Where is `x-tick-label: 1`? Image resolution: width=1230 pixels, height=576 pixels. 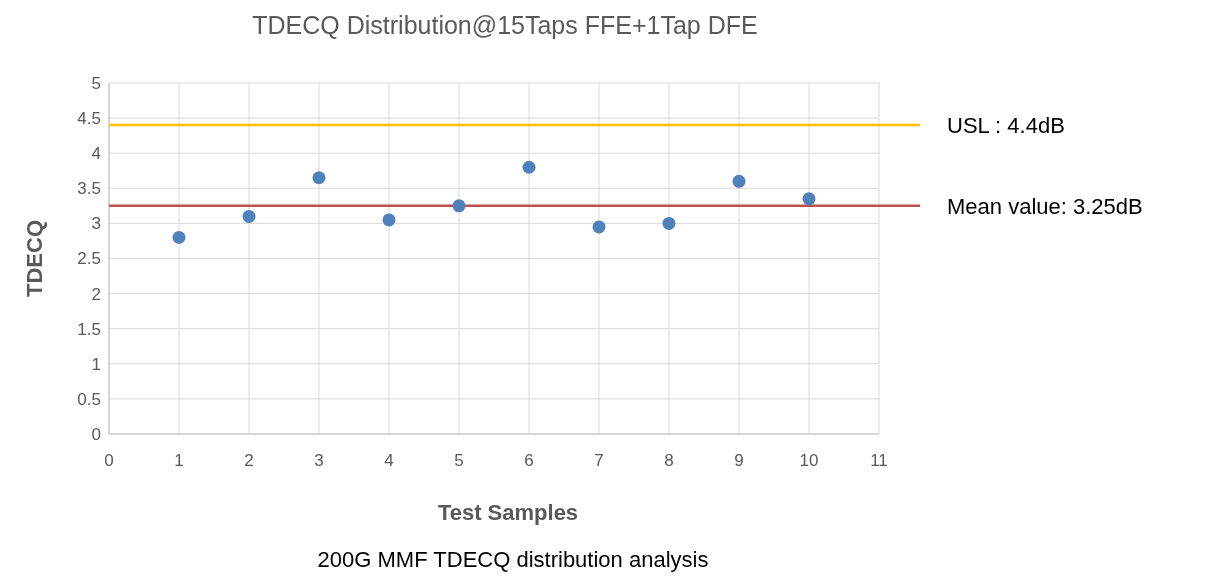 x-tick-label: 1 is located at coordinates (179, 460).